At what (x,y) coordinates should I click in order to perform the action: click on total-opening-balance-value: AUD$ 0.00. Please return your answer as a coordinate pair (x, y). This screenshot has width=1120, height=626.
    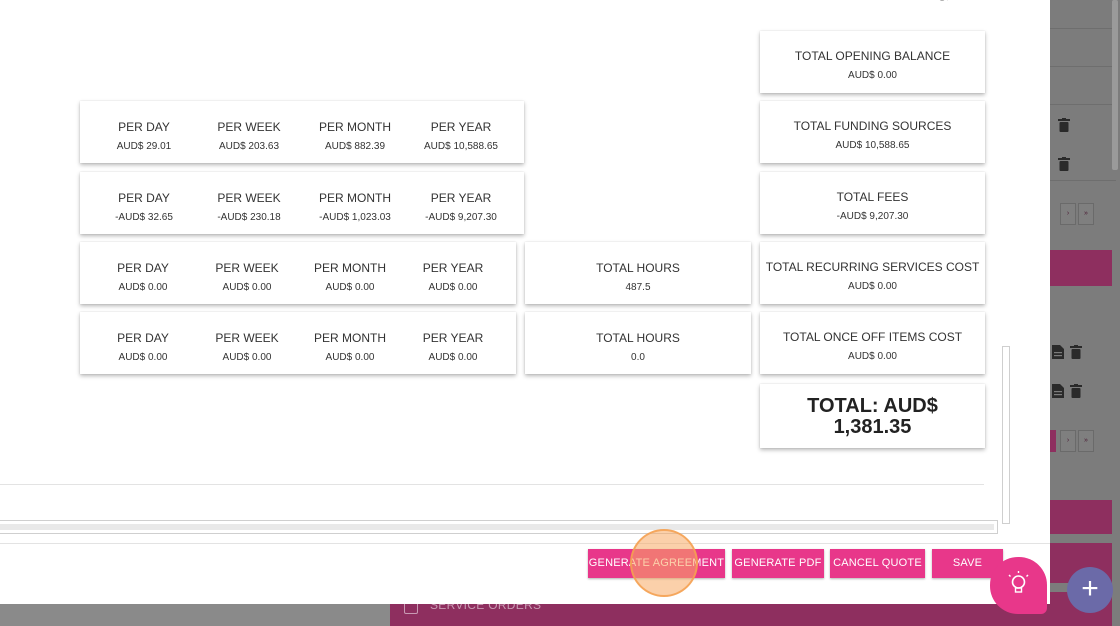
    Looking at the image, I should click on (872, 75).